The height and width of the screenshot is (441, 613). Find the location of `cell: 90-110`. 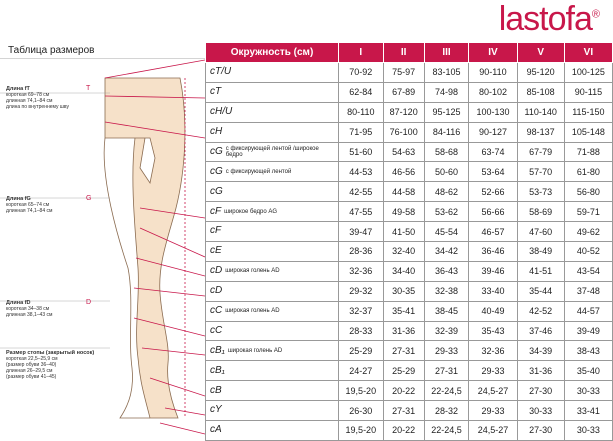

cell: 90-110 is located at coordinates (493, 72).